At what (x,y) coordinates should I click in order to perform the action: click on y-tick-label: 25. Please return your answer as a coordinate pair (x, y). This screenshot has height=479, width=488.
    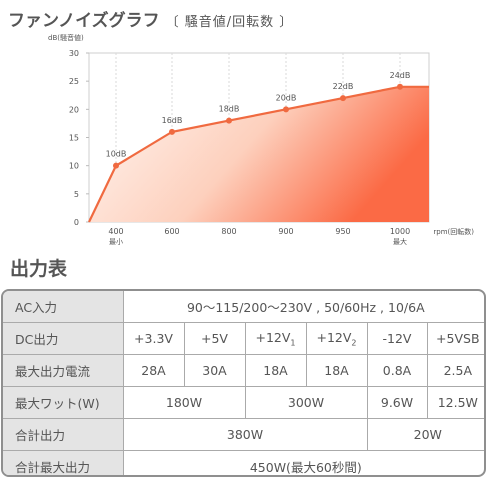
    Looking at the image, I should click on (74, 81).